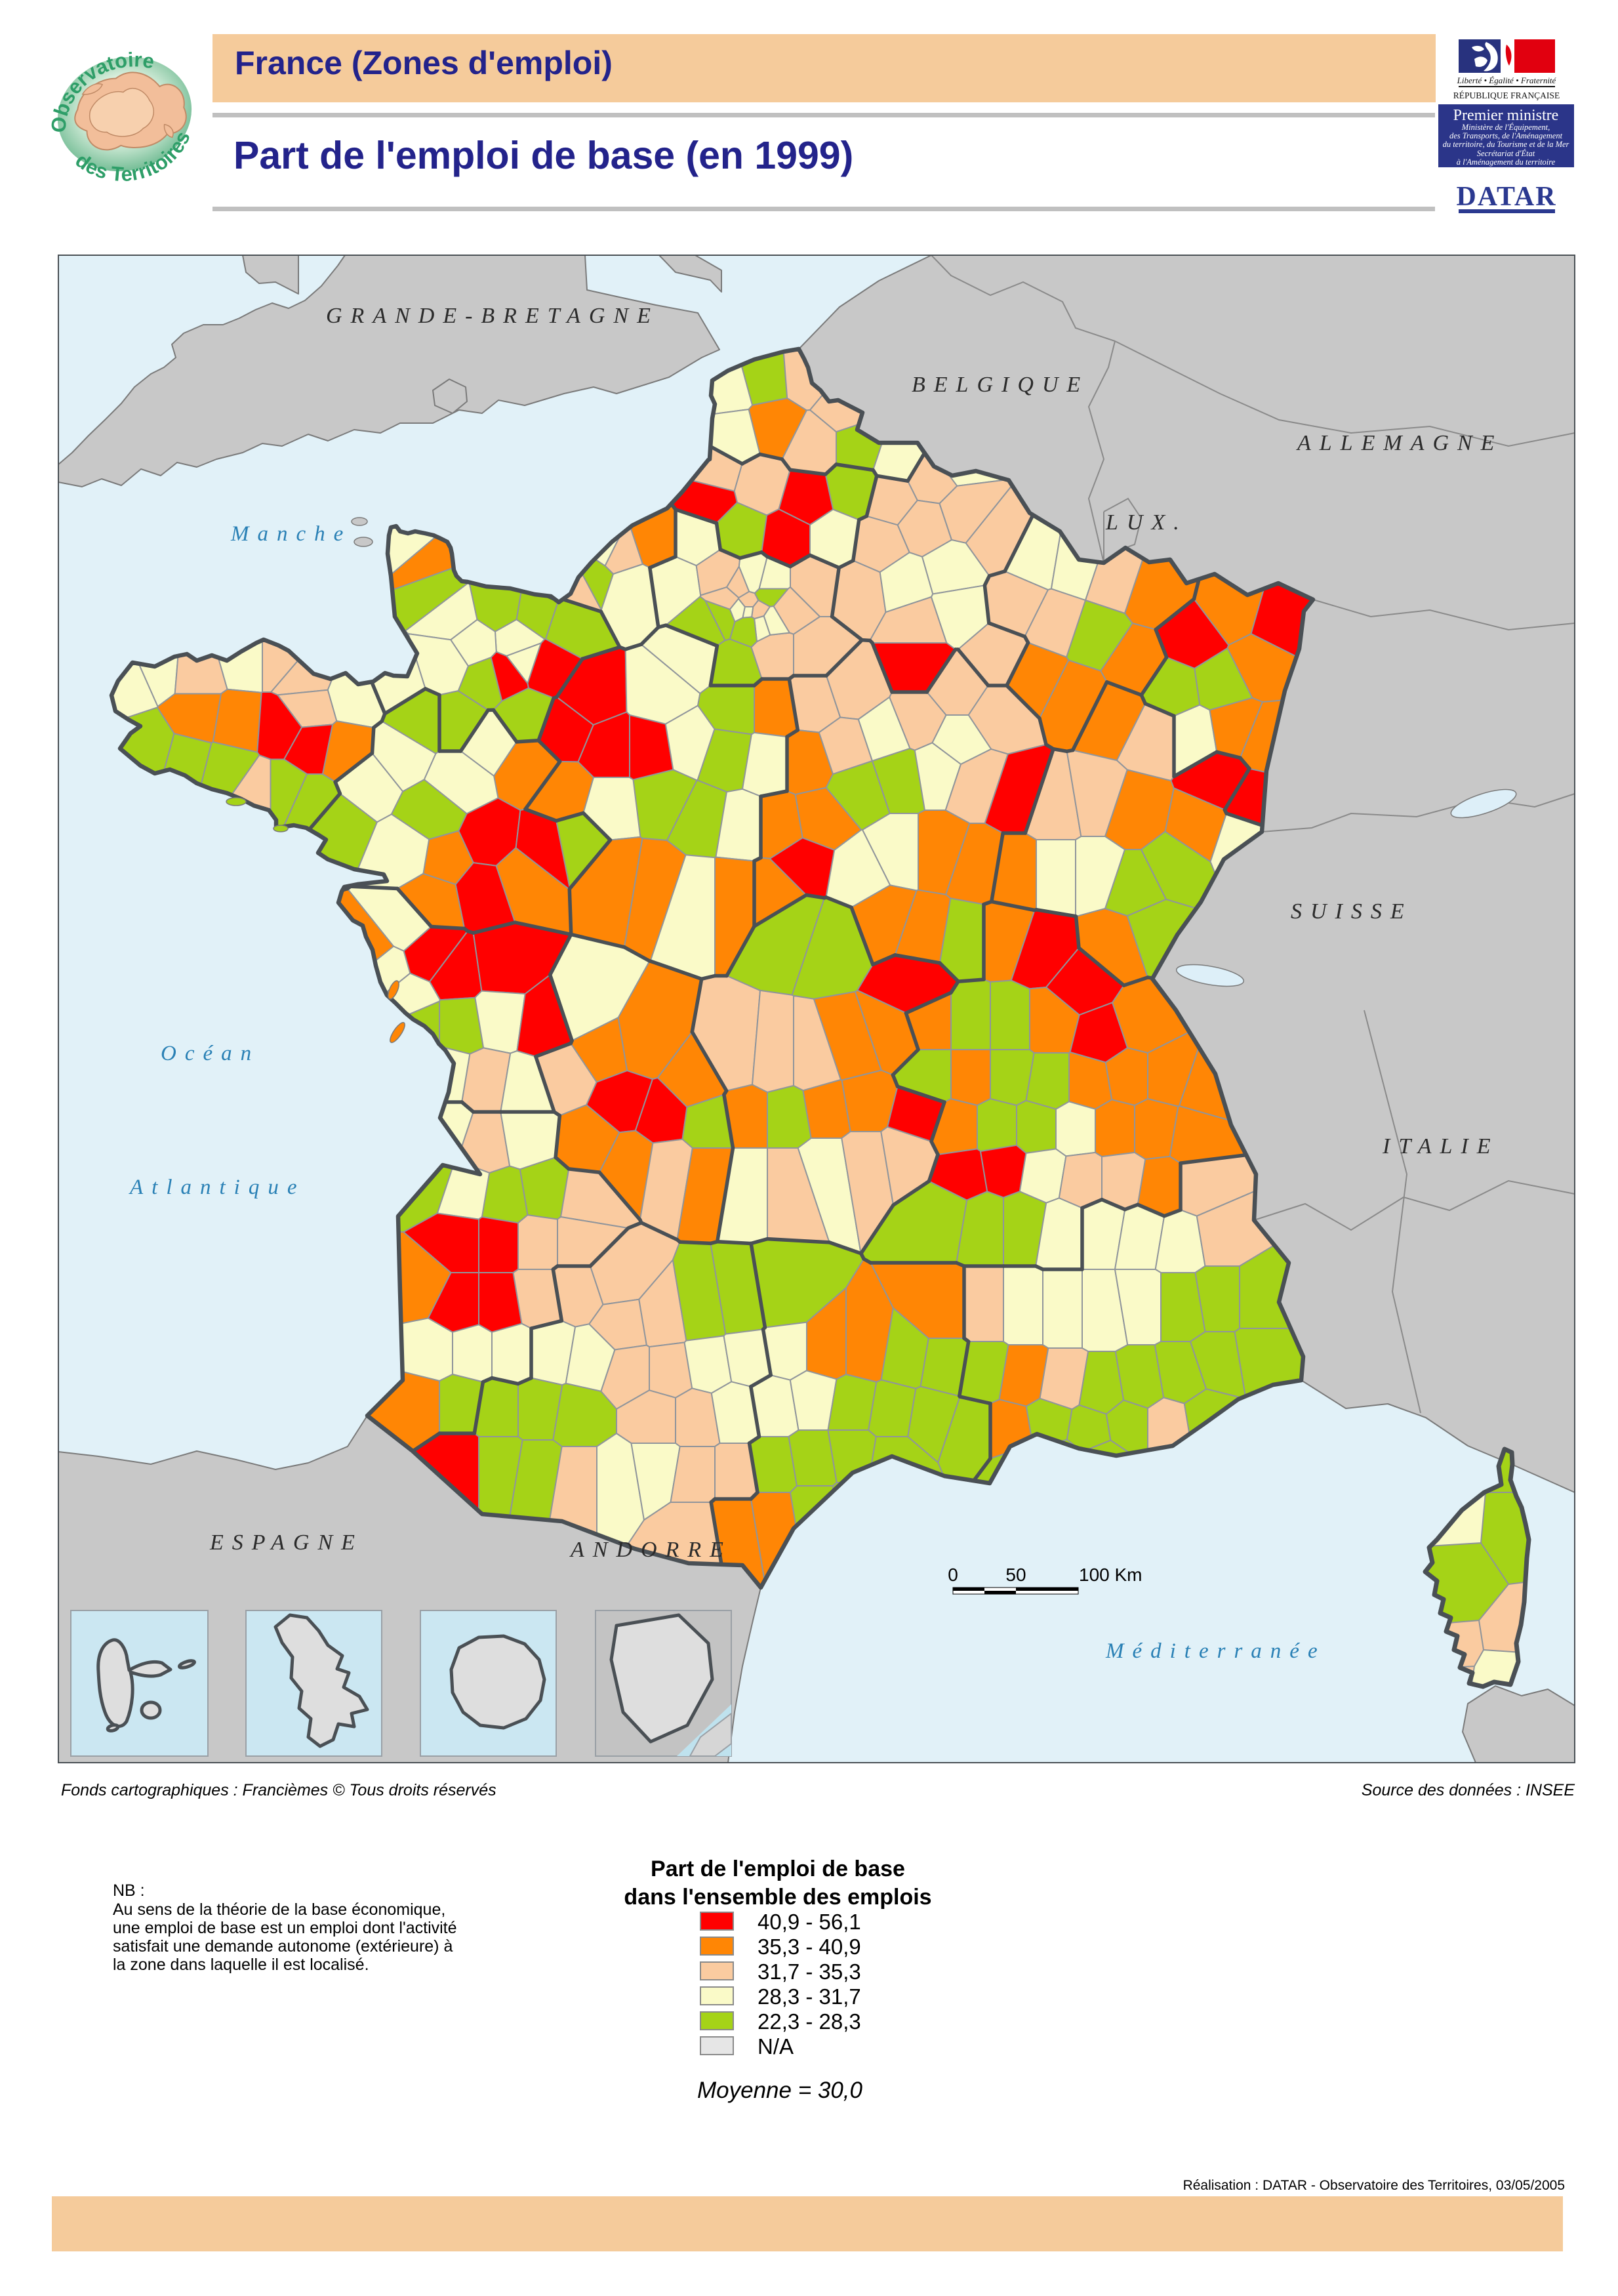 This screenshot has height=2296, width=1618. Describe the element at coordinates (217, 1187) in the screenshot. I see `svg-text: Atlantique` at that location.